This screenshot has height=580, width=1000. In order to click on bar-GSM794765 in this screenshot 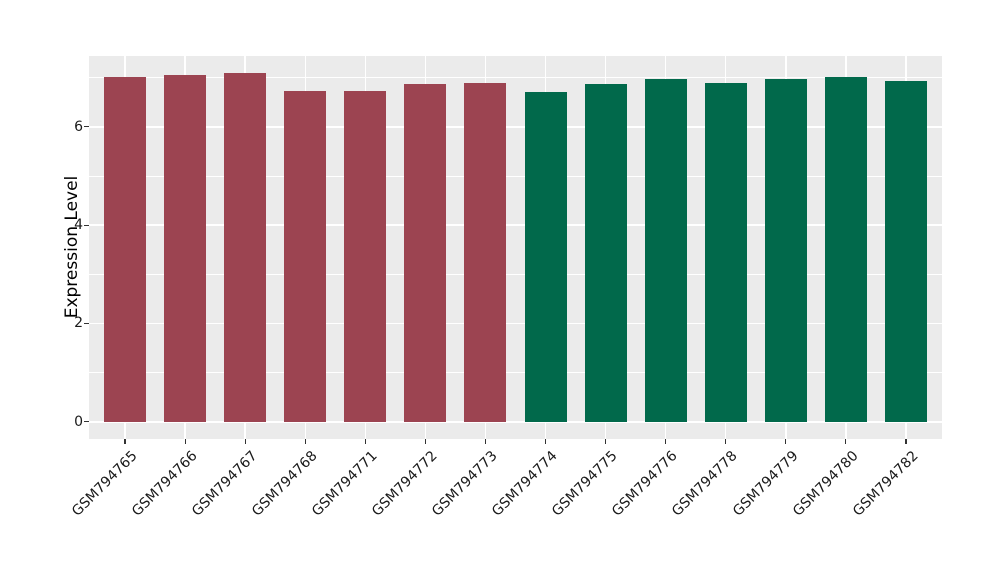, I will do `click(125, 249)`.